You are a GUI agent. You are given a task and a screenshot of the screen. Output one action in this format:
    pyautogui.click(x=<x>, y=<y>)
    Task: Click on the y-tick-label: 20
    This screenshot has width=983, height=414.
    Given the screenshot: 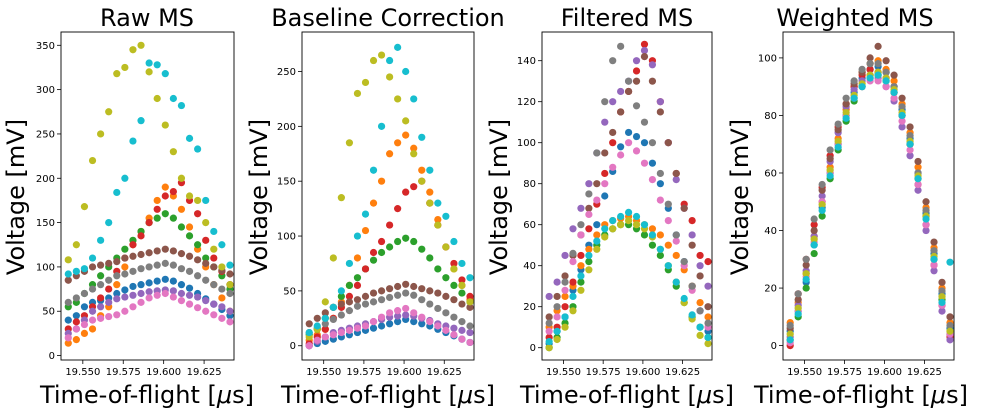 What is the action you would take?
    pyautogui.click(x=770, y=289)
    